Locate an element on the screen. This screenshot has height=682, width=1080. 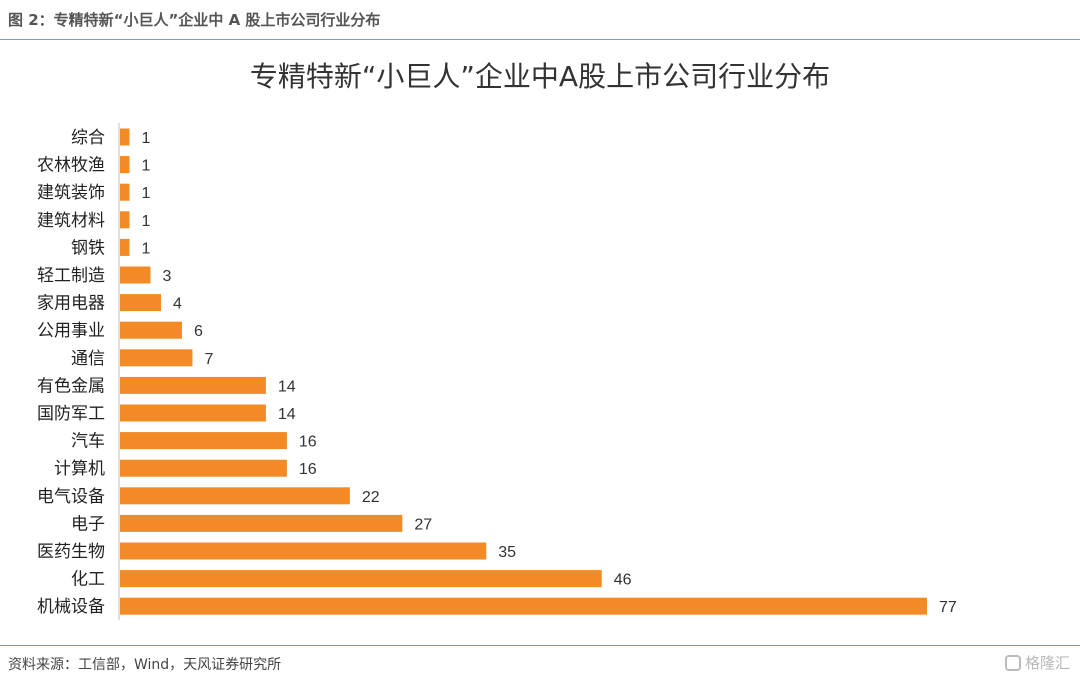
category-tick-label: 电气设备 is located at coordinates (71, 497).